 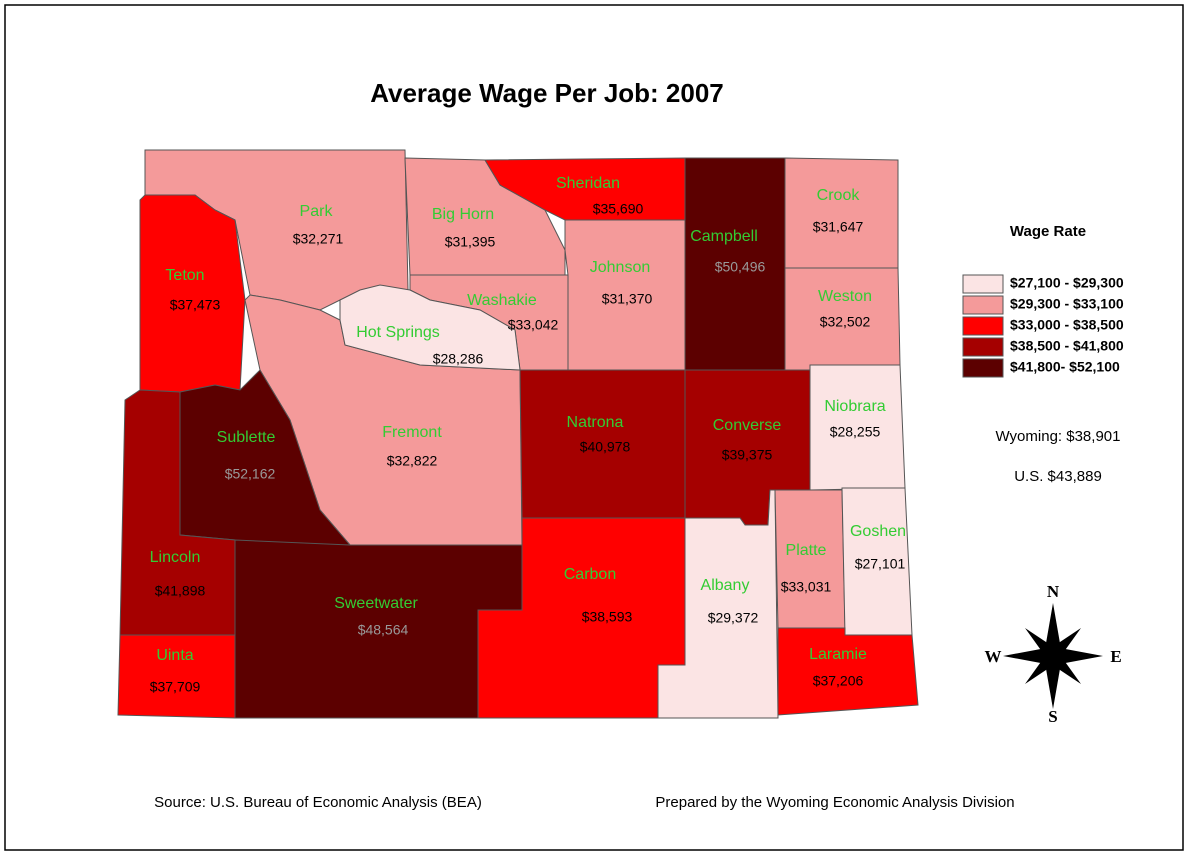 I want to click on county-name: Washakie, so click(x=502, y=300).